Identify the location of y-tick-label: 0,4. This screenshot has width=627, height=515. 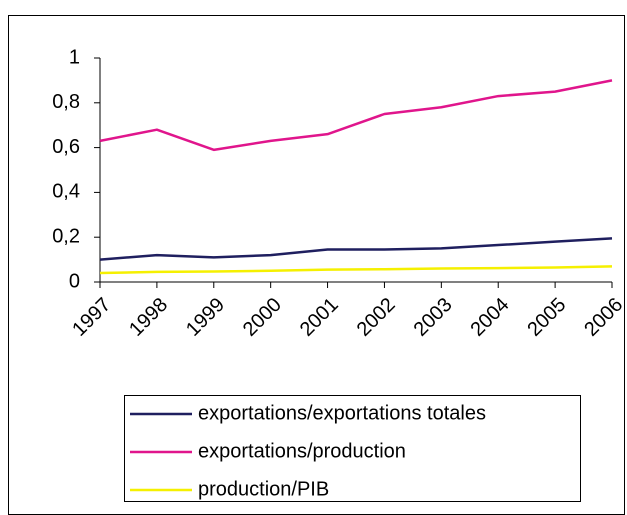
(66, 192).